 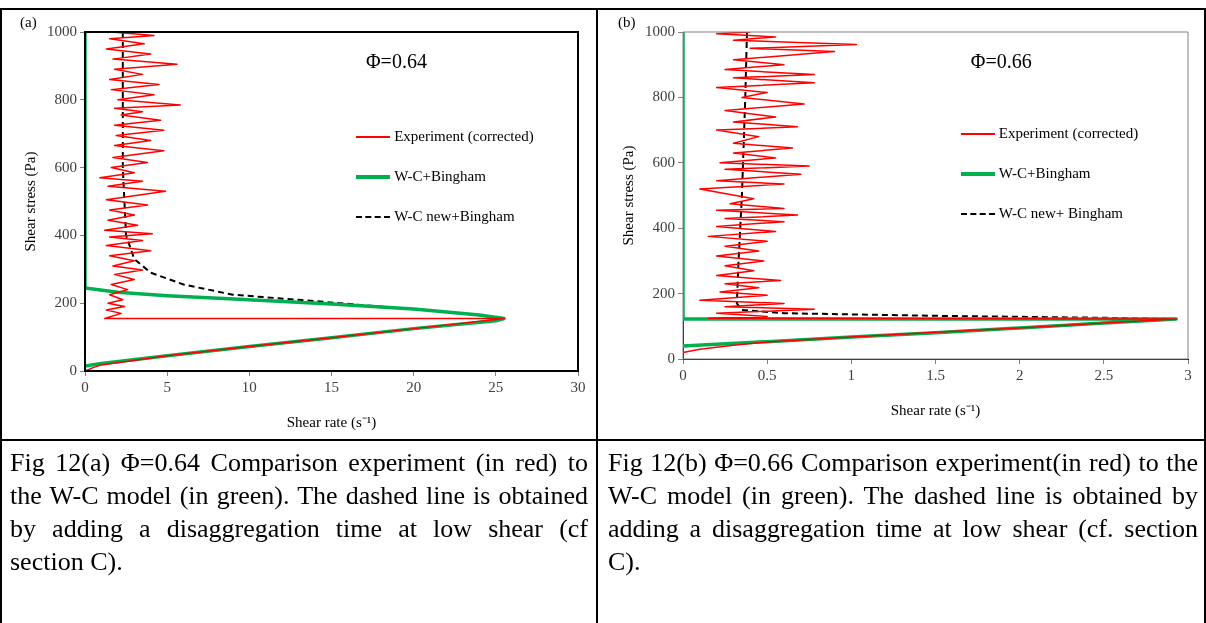 What do you see at coordinates (851, 374) in the screenshot?
I see `x-tick-label: 1` at bounding box center [851, 374].